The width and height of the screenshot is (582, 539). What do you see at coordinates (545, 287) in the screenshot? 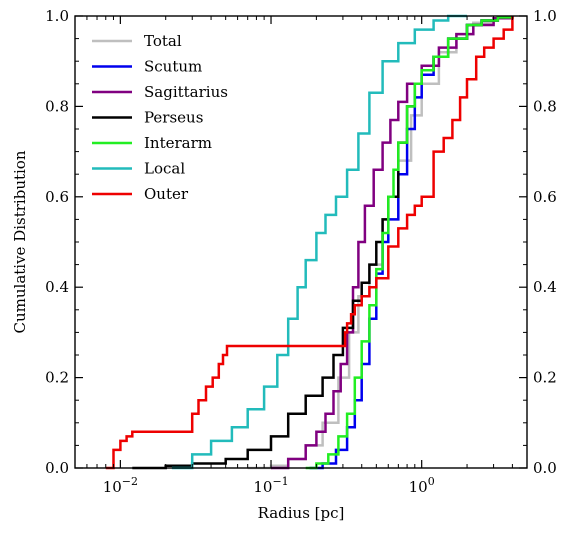
I see `y-tick-label-right: 0.4` at bounding box center [545, 287].